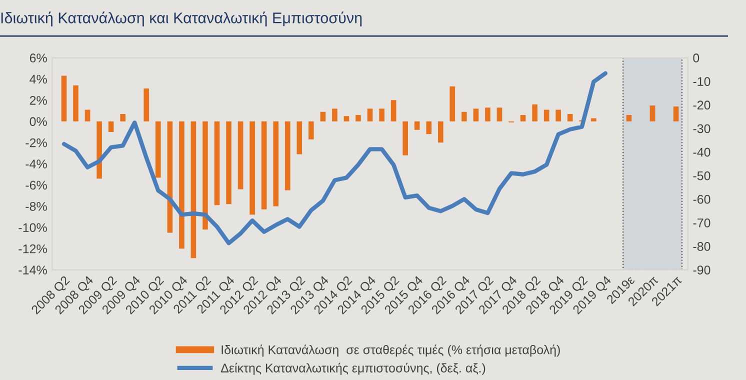 This screenshot has height=380, width=746. I want to click on y-tick-label: -4%, so click(36, 164).